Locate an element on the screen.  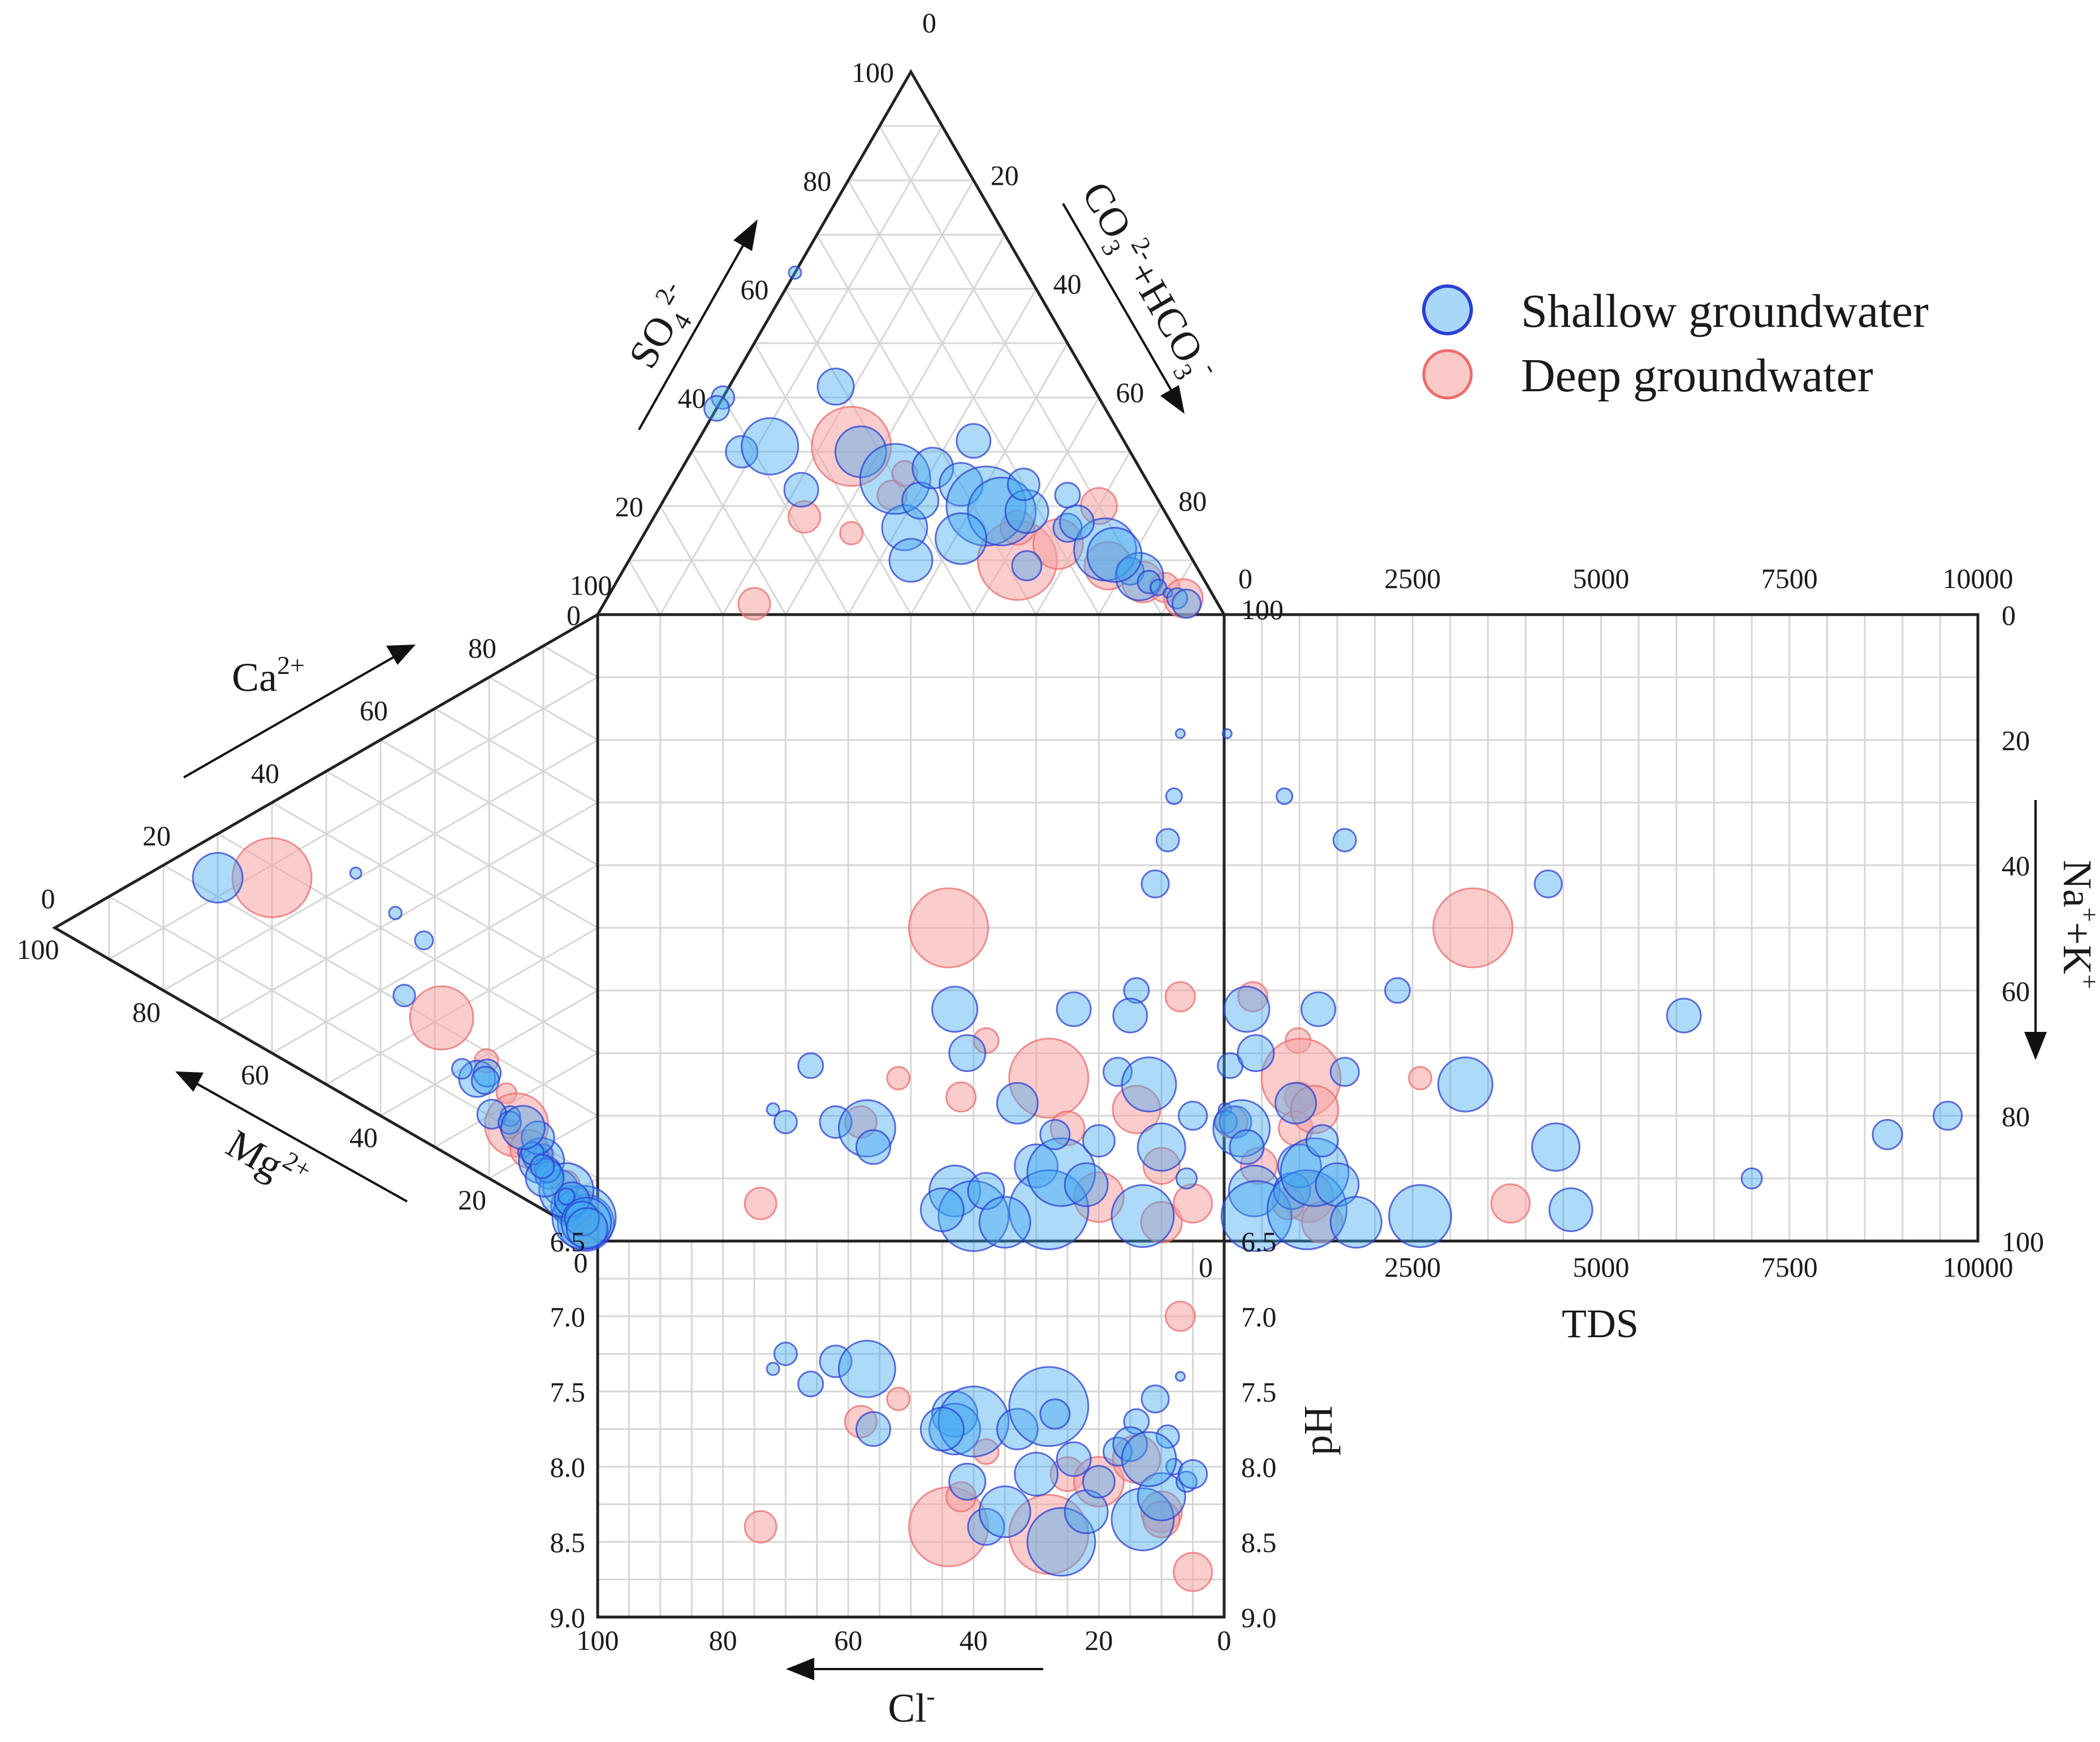
tds-tick-label-top: 5000 is located at coordinates (1601, 578).